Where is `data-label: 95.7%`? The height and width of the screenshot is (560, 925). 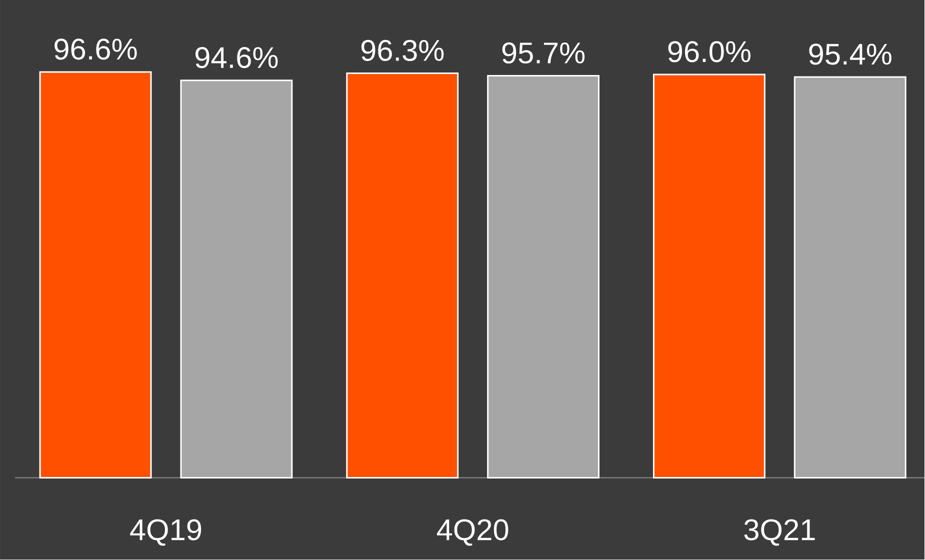
data-label: 95.7% is located at coordinates (543, 53).